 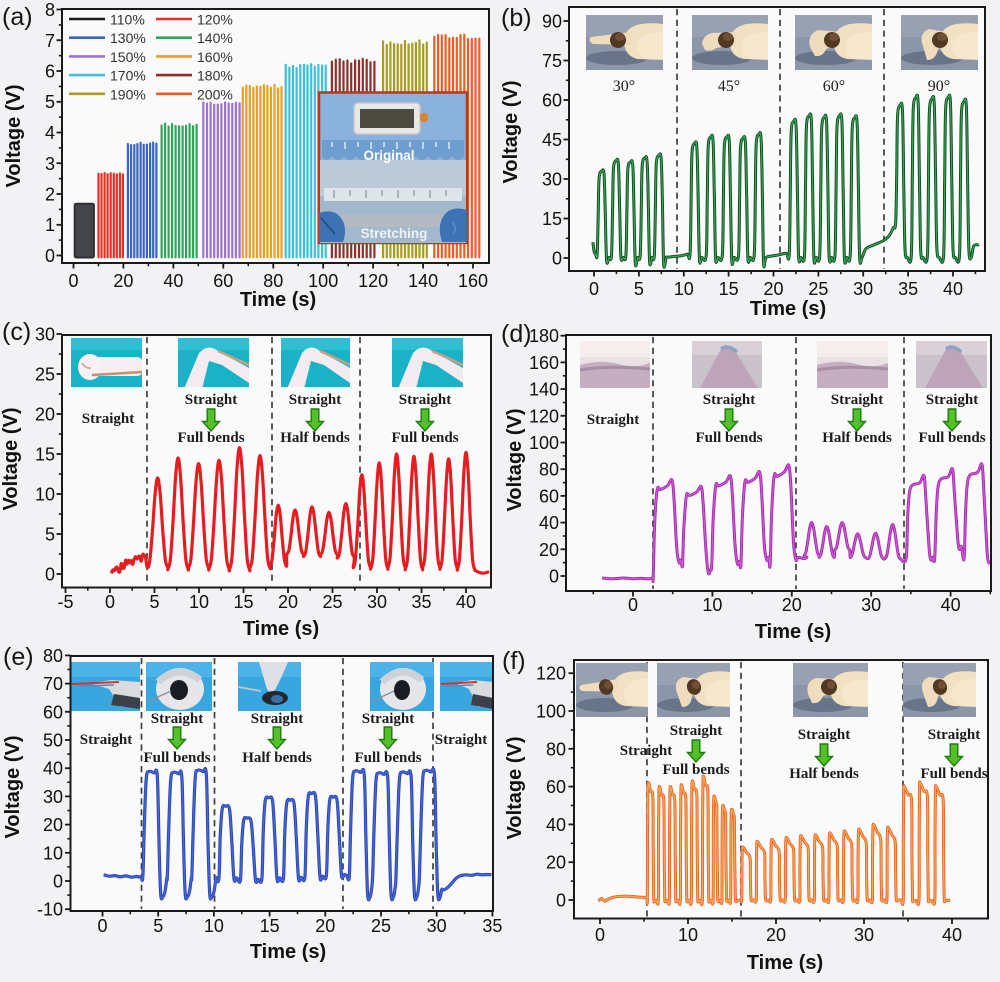 What do you see at coordinates (50, 10) in the screenshot?
I see `svg-text: 8` at bounding box center [50, 10].